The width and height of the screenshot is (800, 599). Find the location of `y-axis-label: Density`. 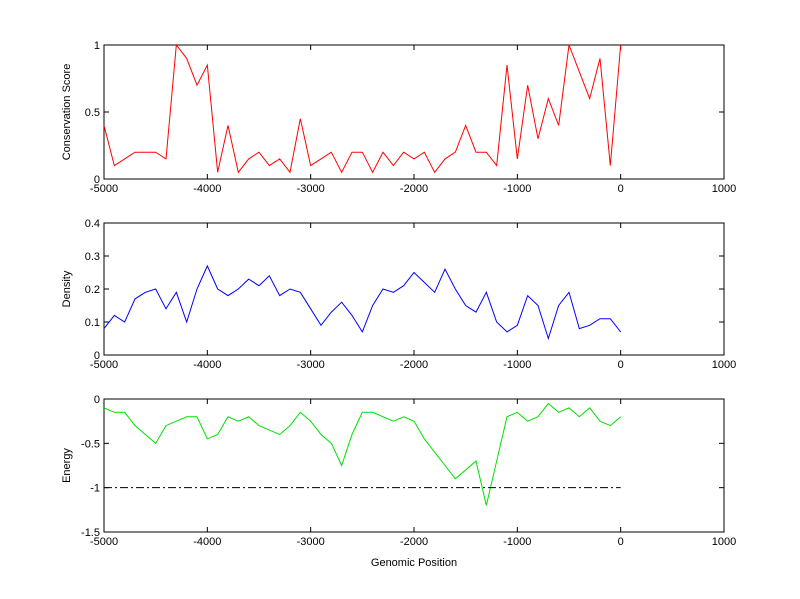

y-axis-label: Density is located at coordinates (67, 288).